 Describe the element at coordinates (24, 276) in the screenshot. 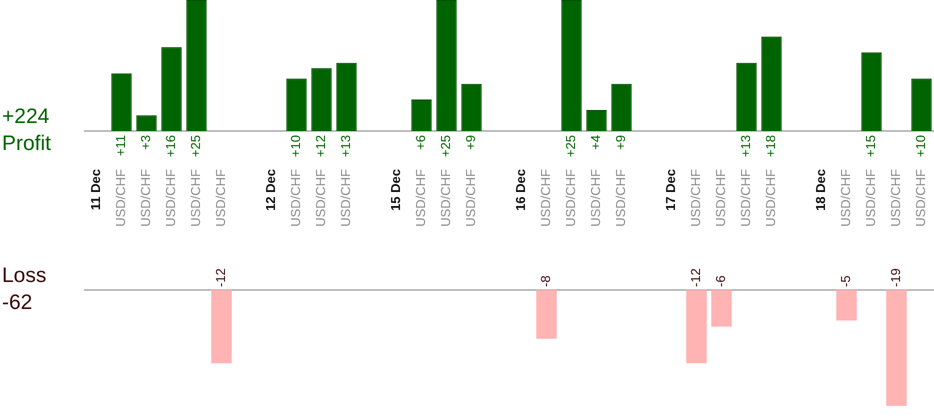

I see `text: Loss` at that location.